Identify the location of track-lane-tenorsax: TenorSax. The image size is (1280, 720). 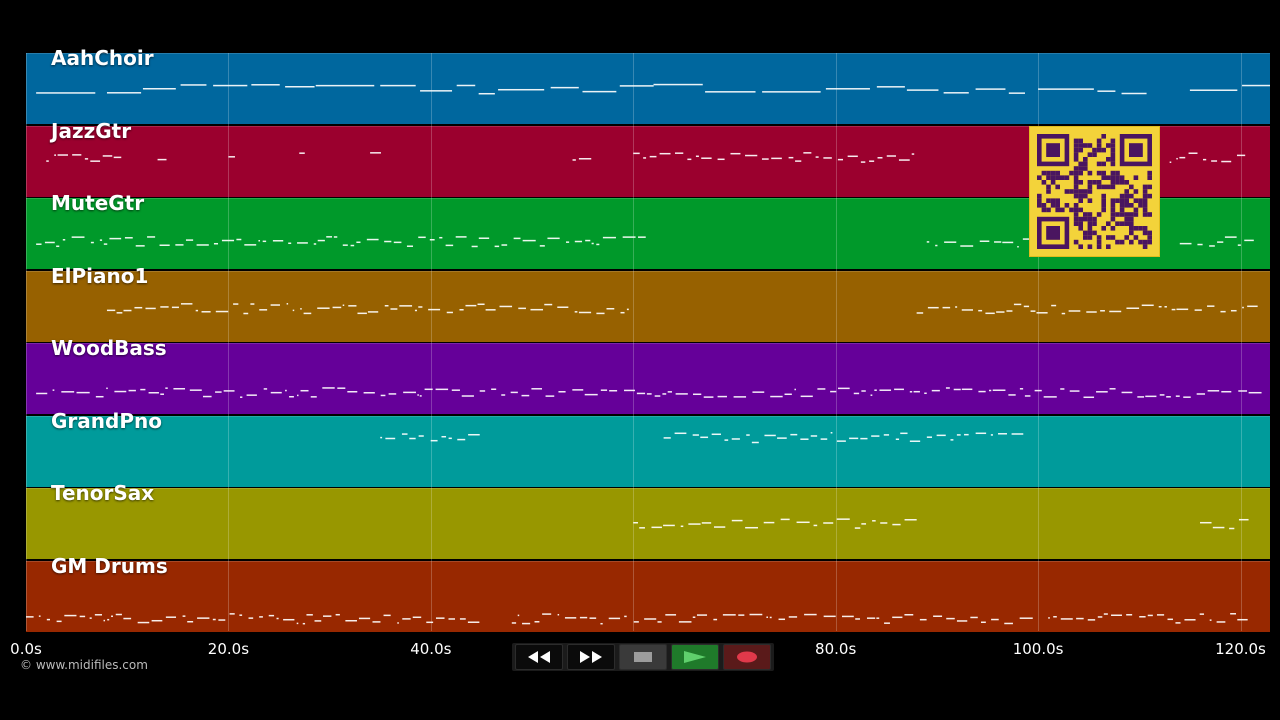
(648, 520).